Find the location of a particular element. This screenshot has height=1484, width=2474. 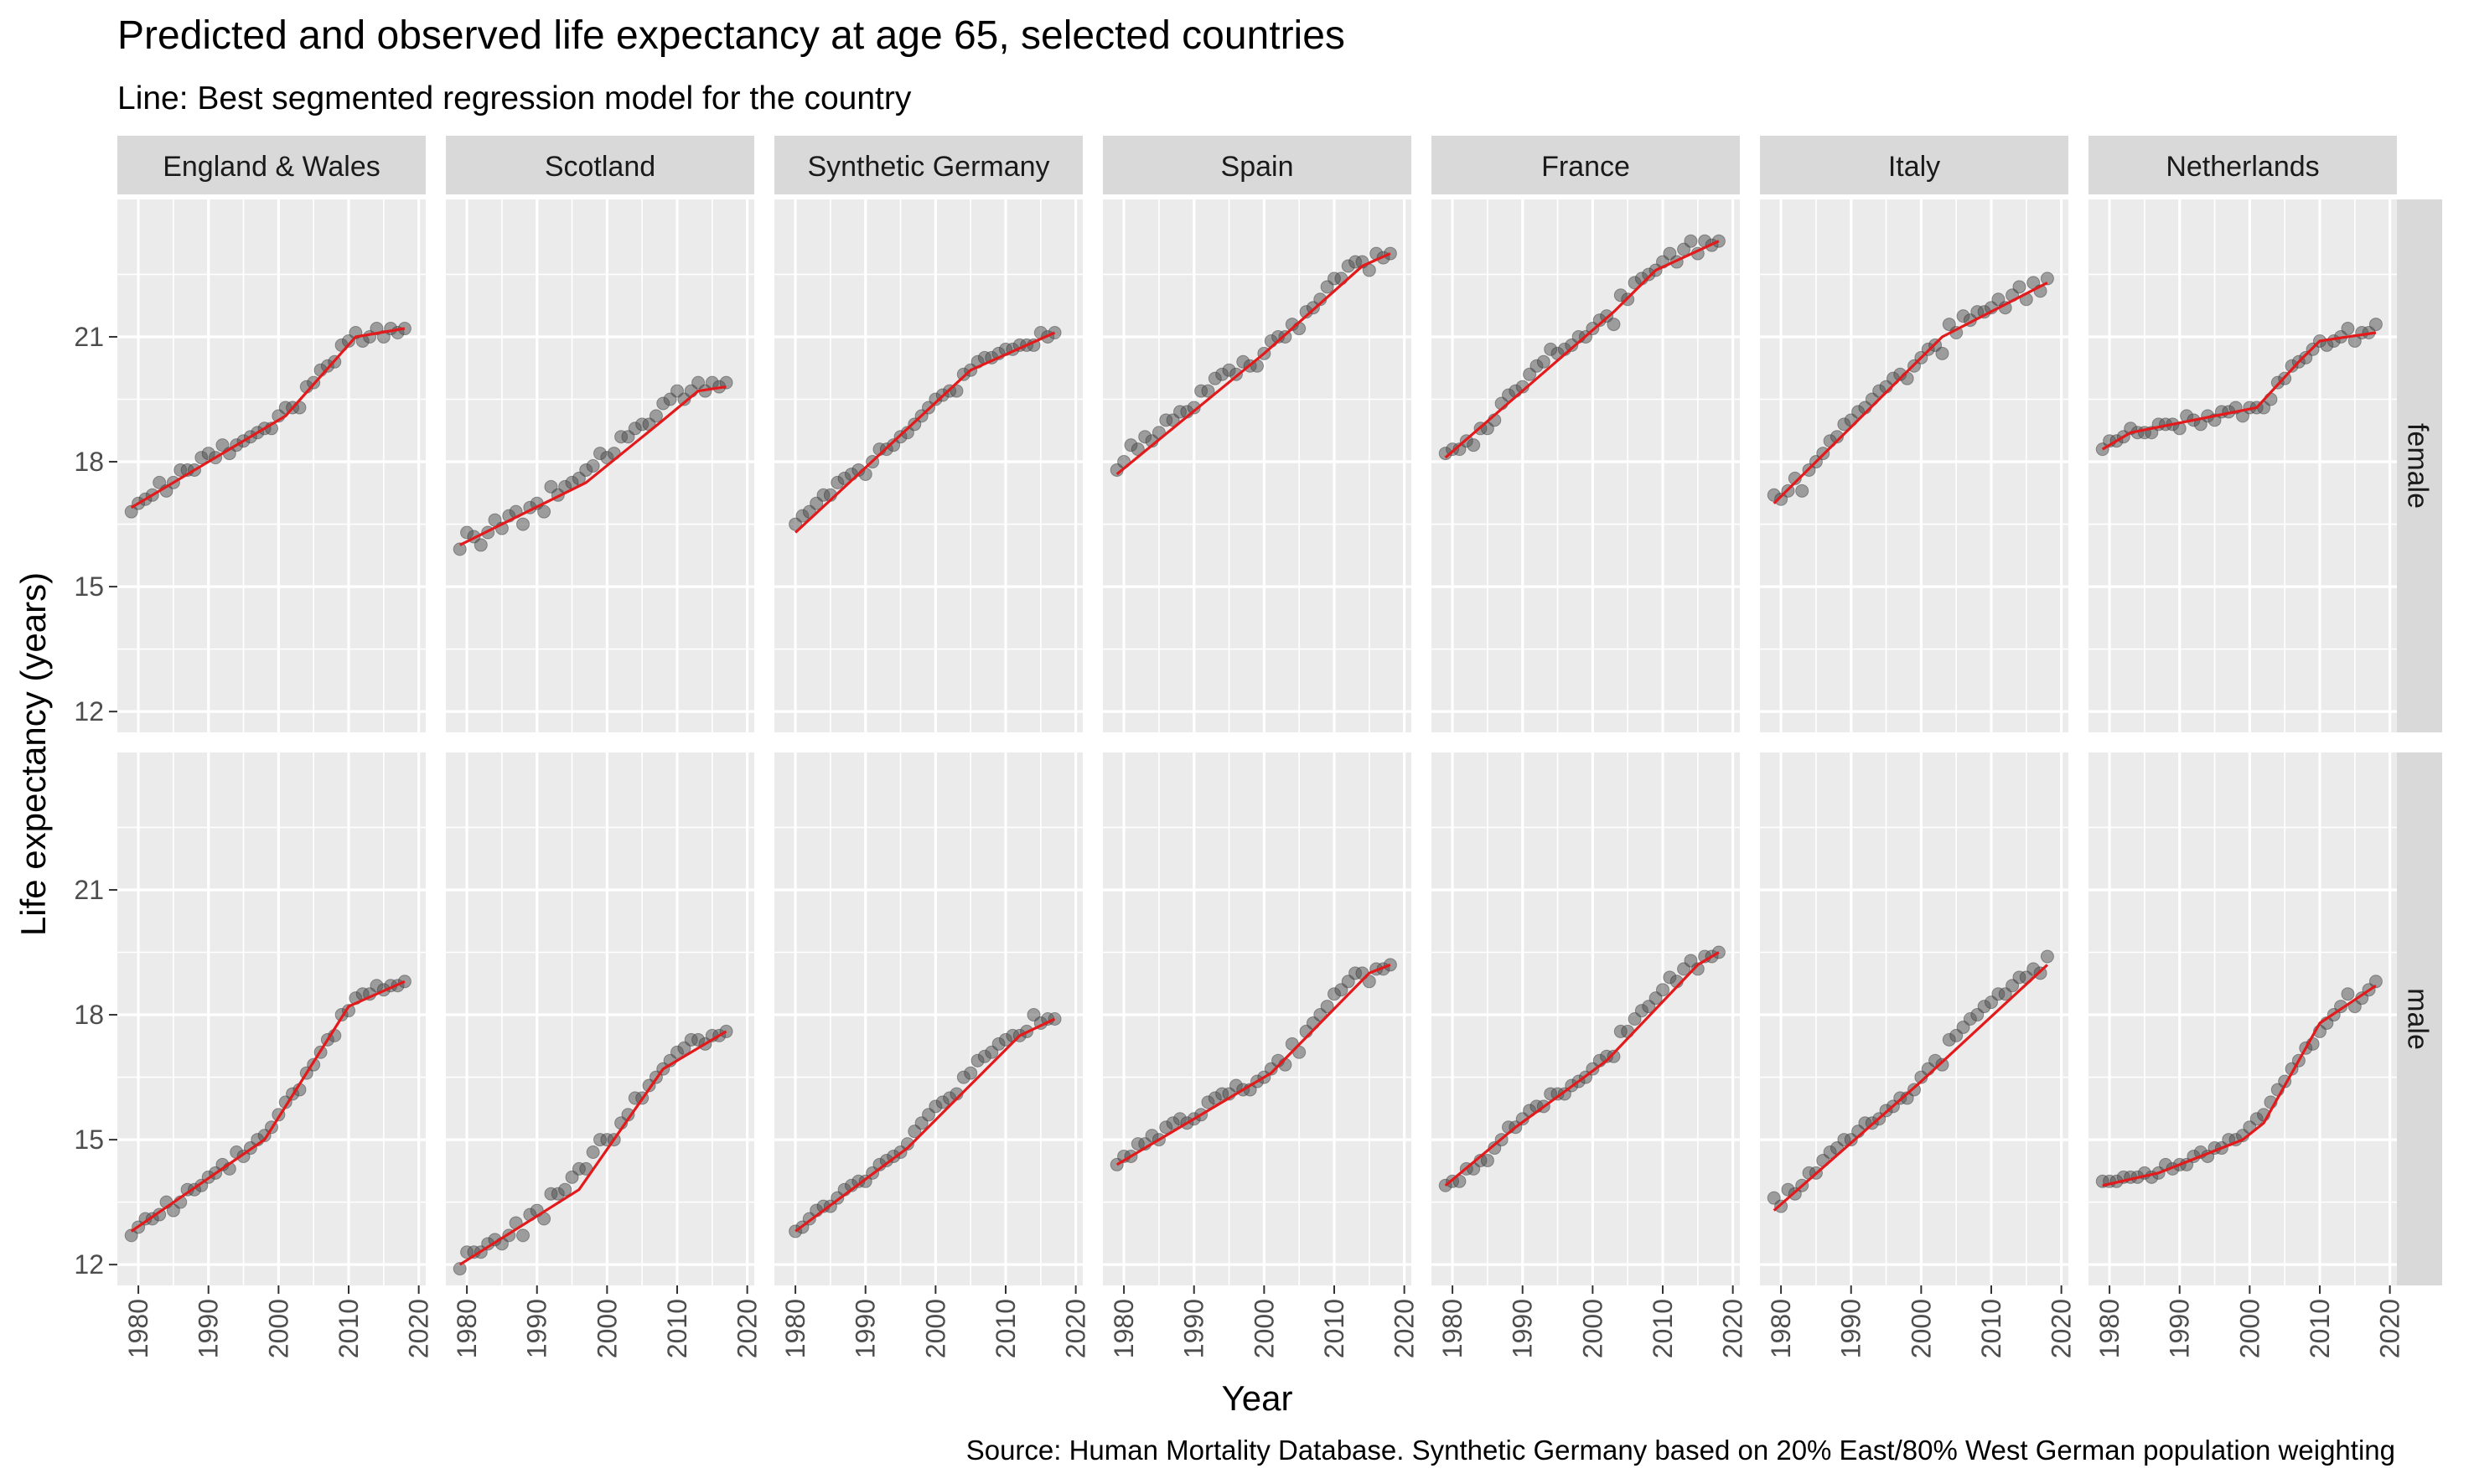

column-strip-label: Synthetic Germany is located at coordinates (928, 167).